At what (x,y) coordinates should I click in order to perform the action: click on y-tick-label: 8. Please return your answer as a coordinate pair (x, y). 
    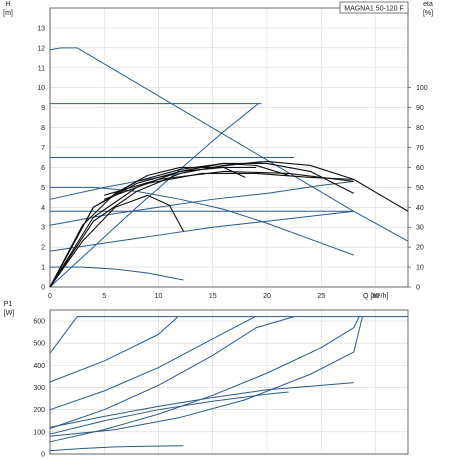
    Looking at the image, I should click on (43, 128).